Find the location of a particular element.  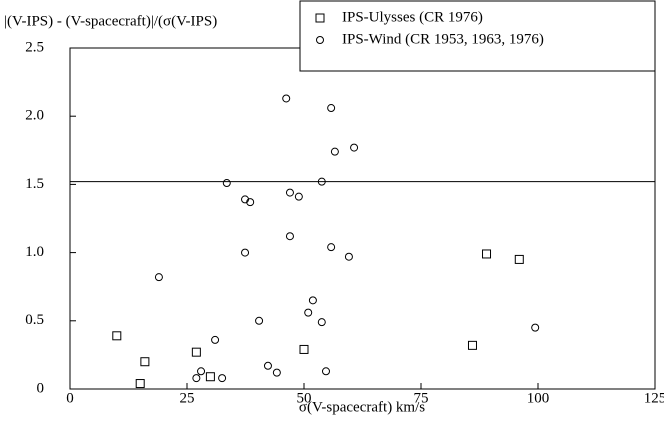

y-tick-label: 0 is located at coordinates (41, 388).